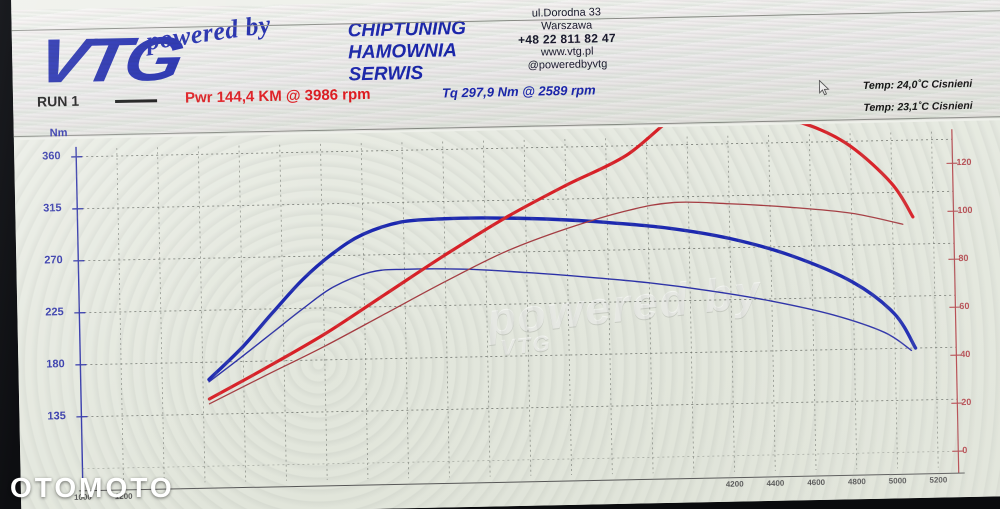 This screenshot has width=1000, height=509. I want to click on run-1-torque-readout: Tq 297,9 Nm @ 2589 rpm, so click(518, 91).